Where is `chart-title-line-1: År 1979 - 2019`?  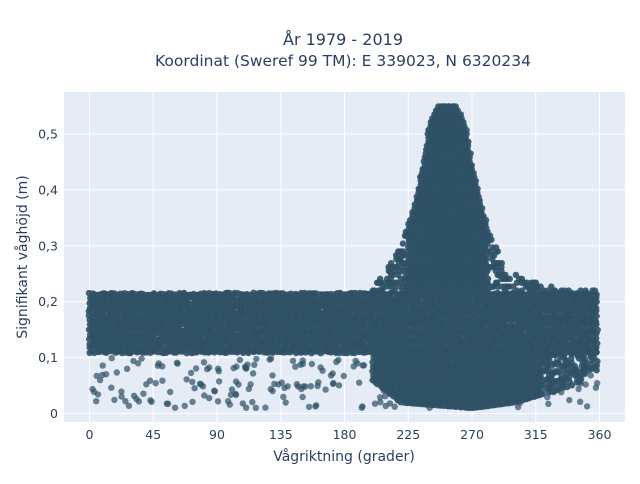 chart-title-line-1: År 1979 - 2019 is located at coordinates (343, 39).